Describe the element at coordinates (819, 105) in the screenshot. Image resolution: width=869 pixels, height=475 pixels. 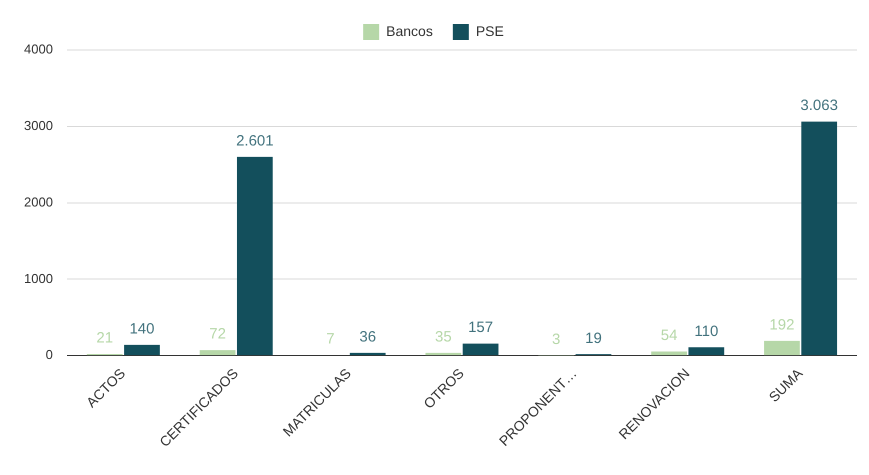
I see `data-label: 3.063` at that location.